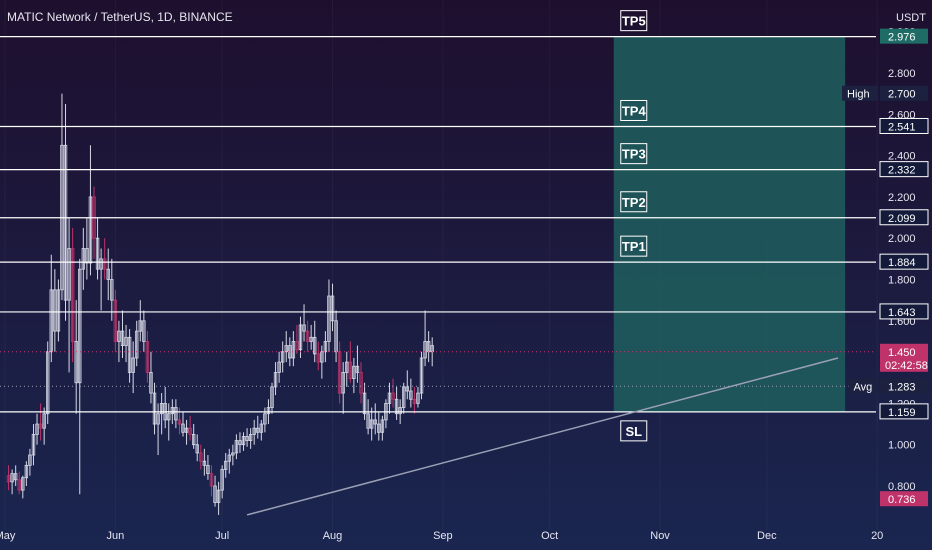 This screenshot has height=550, width=932. I want to click on svg-text: TP5, so click(634, 21).